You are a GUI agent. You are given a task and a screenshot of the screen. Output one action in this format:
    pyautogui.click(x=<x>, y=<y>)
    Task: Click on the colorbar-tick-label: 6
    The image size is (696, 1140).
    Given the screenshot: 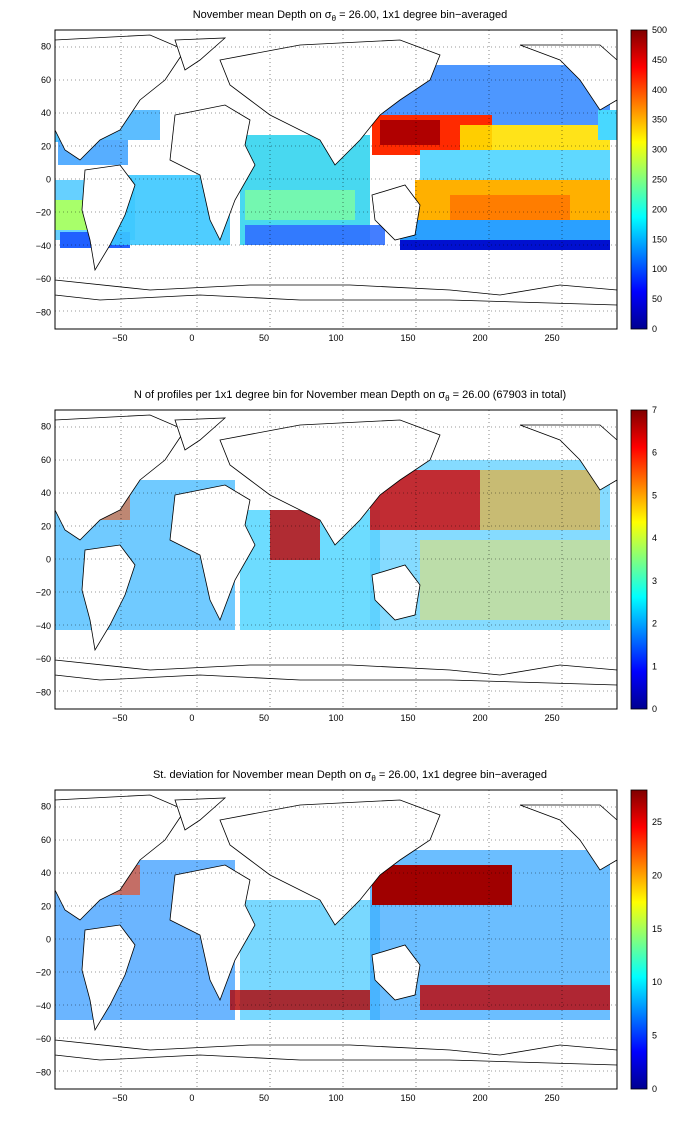 What is the action you would take?
    pyautogui.click(x=654, y=453)
    